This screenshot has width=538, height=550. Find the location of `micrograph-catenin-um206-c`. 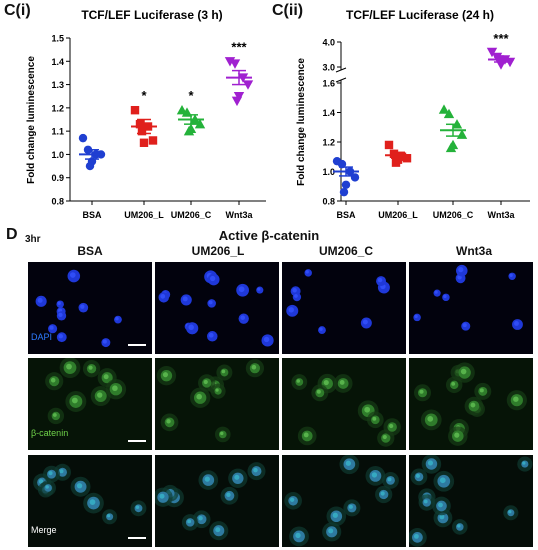

micrograph-catenin-um206-c is located at coordinates (344, 404).